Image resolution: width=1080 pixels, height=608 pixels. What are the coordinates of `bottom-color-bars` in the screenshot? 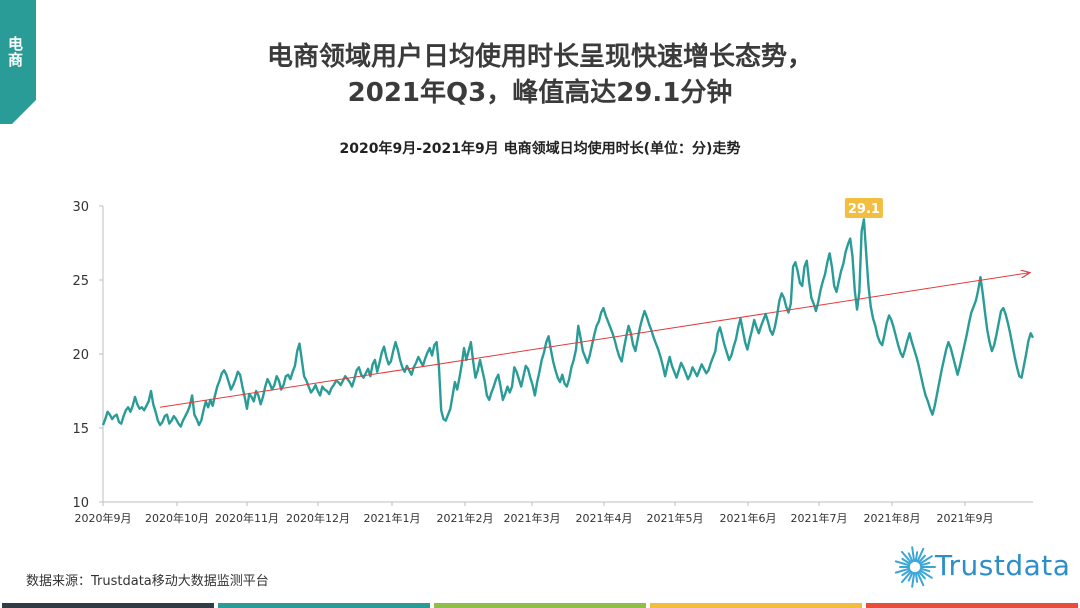 It's located at (540, 605).